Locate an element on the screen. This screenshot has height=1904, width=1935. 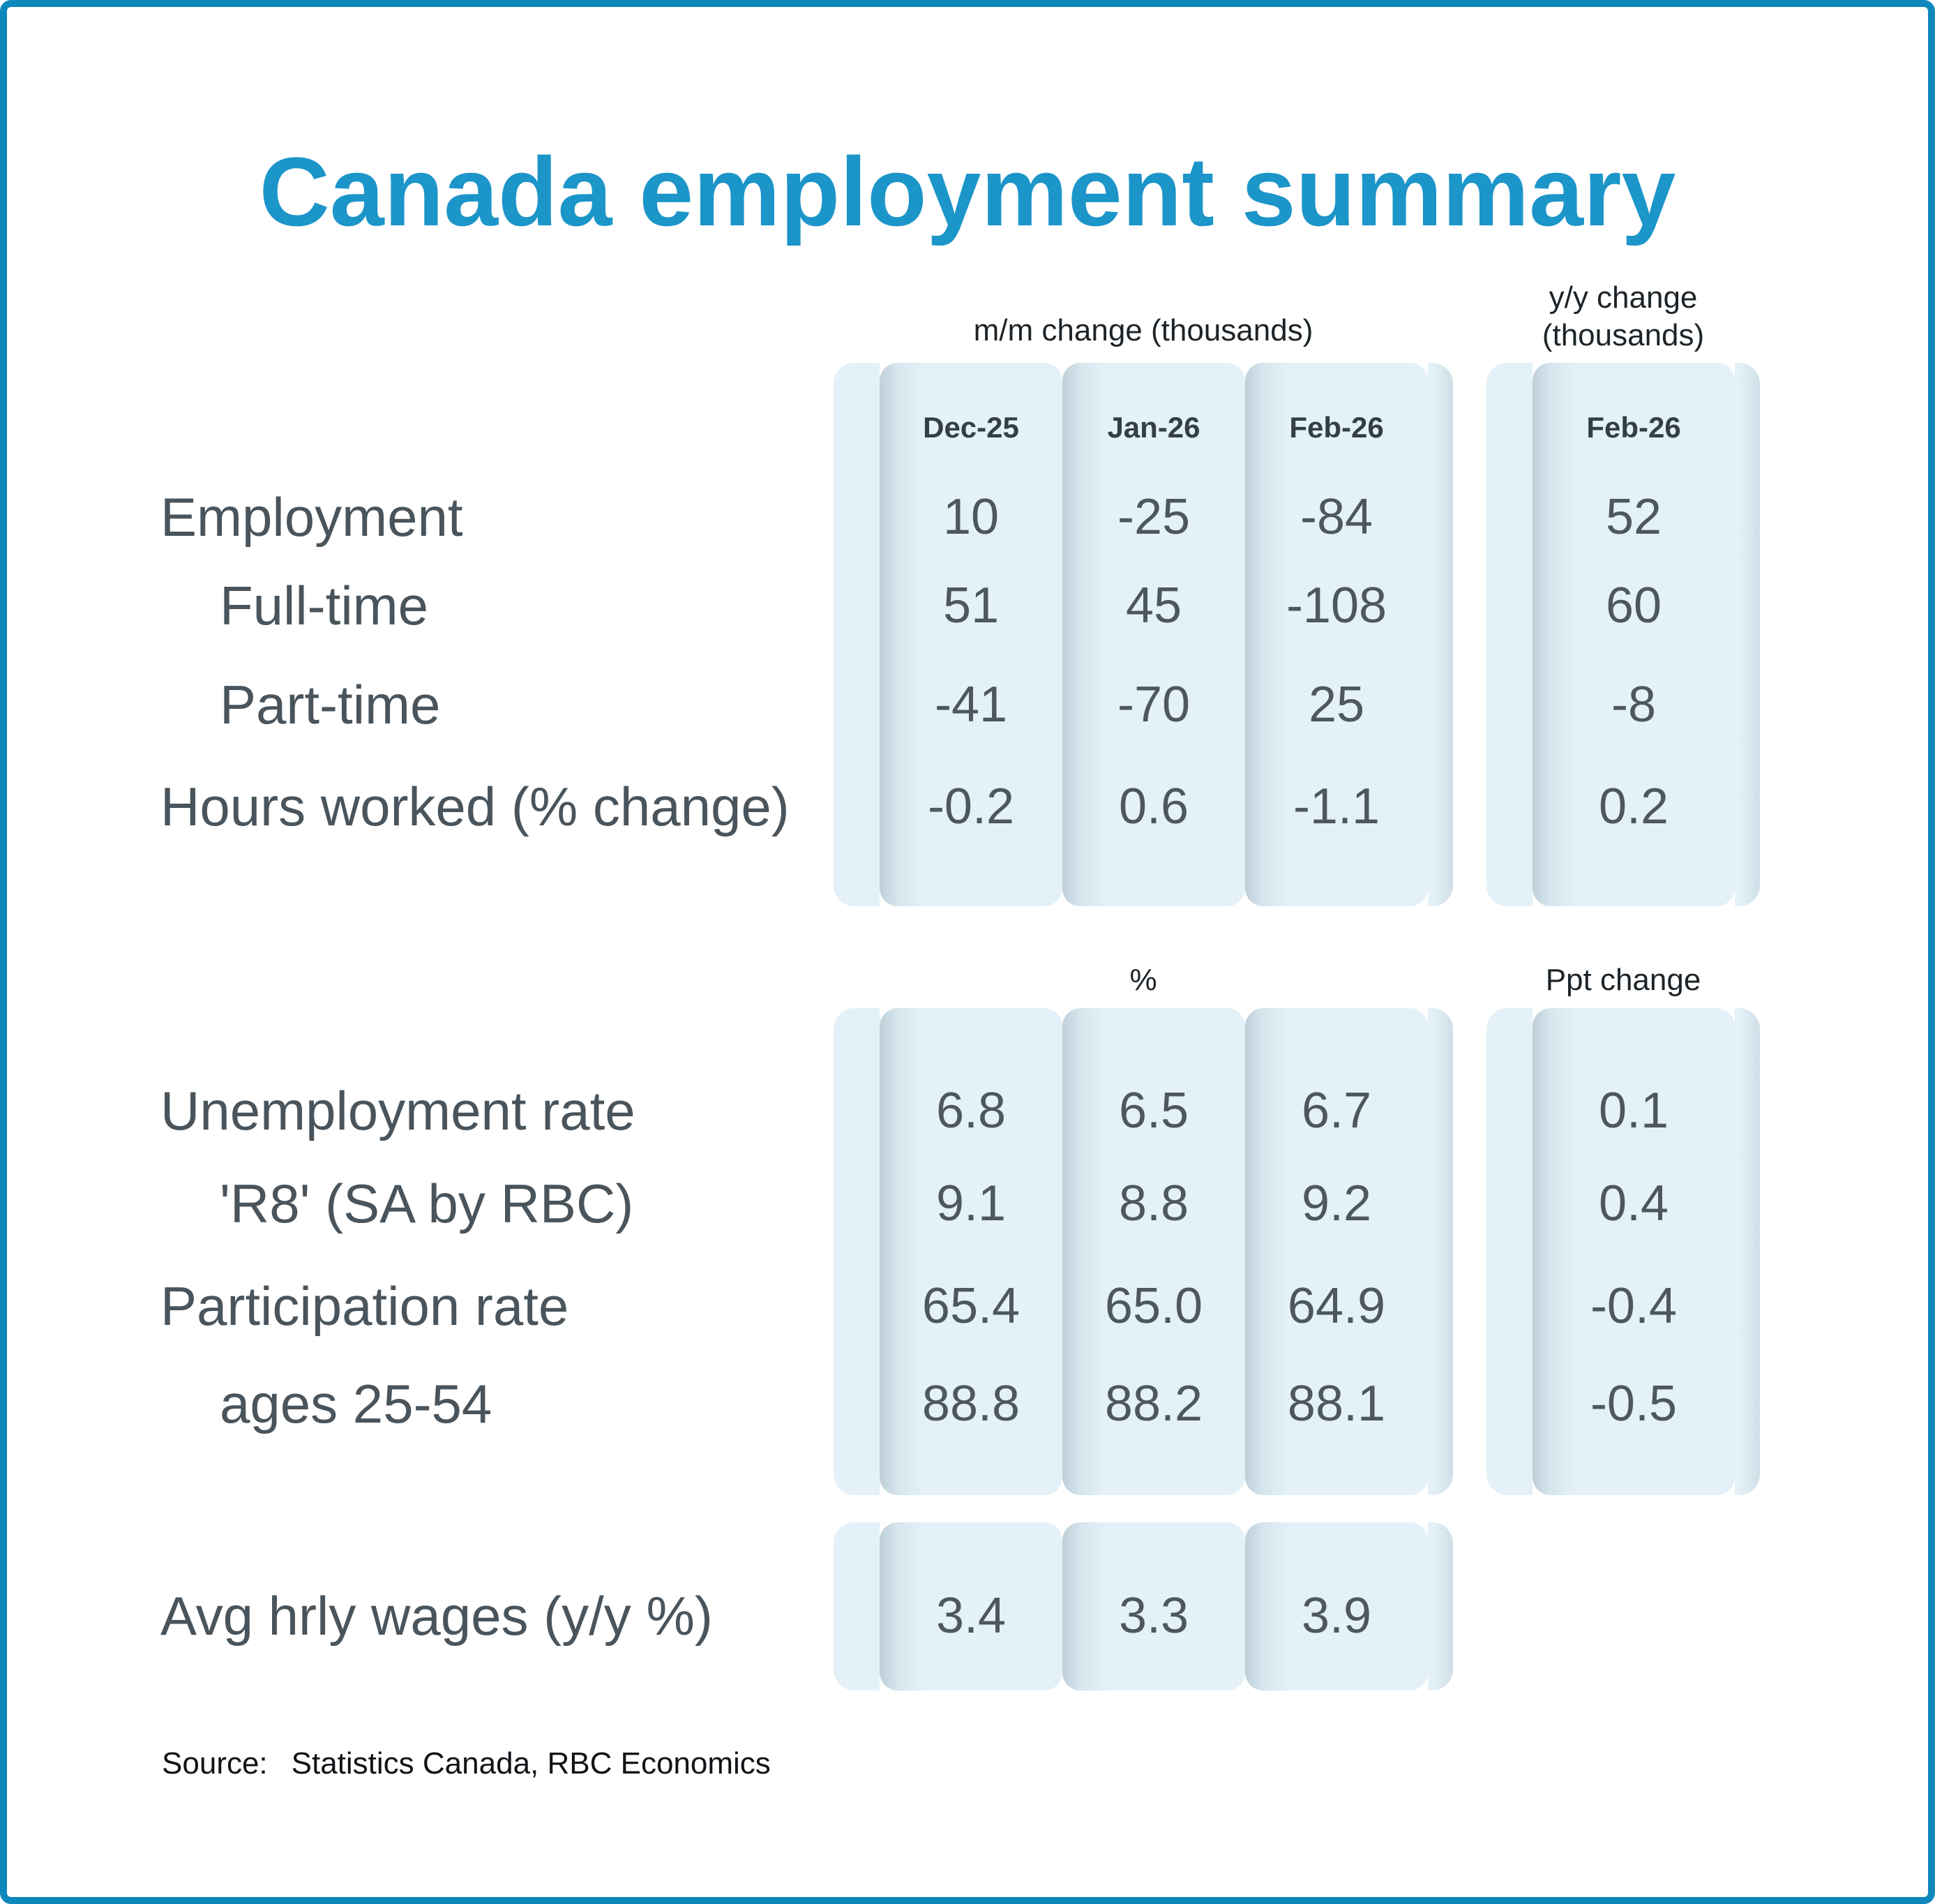
column-header-feb26: Feb-26 is located at coordinates (1336, 427).